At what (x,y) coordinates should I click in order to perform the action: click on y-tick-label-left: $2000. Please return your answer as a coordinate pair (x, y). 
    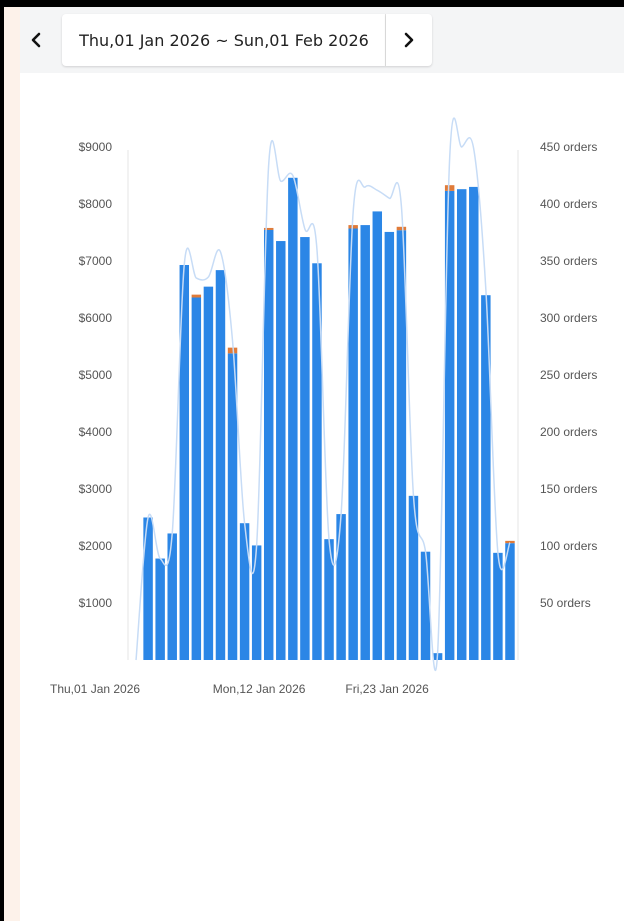
    Looking at the image, I should click on (96, 546).